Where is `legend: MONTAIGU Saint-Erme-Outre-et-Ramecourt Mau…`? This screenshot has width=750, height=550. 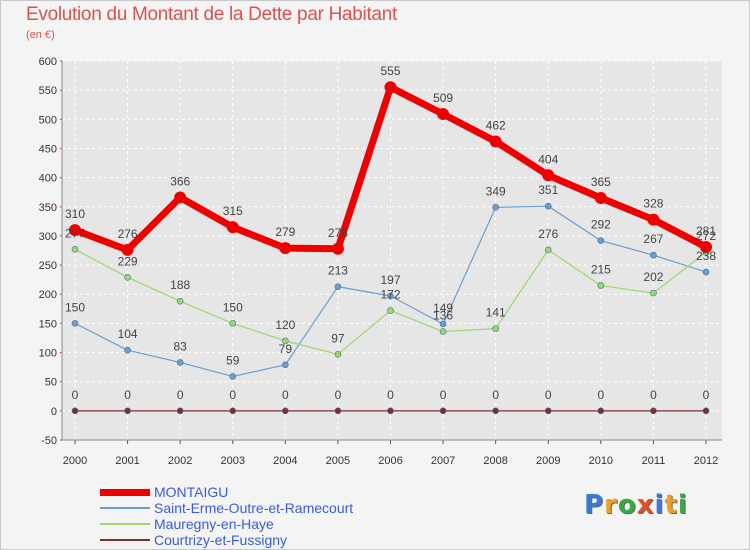
legend: MONTAIGU Saint-Erme-Outre-et-Ramecourt Mau… is located at coordinates (226, 516).